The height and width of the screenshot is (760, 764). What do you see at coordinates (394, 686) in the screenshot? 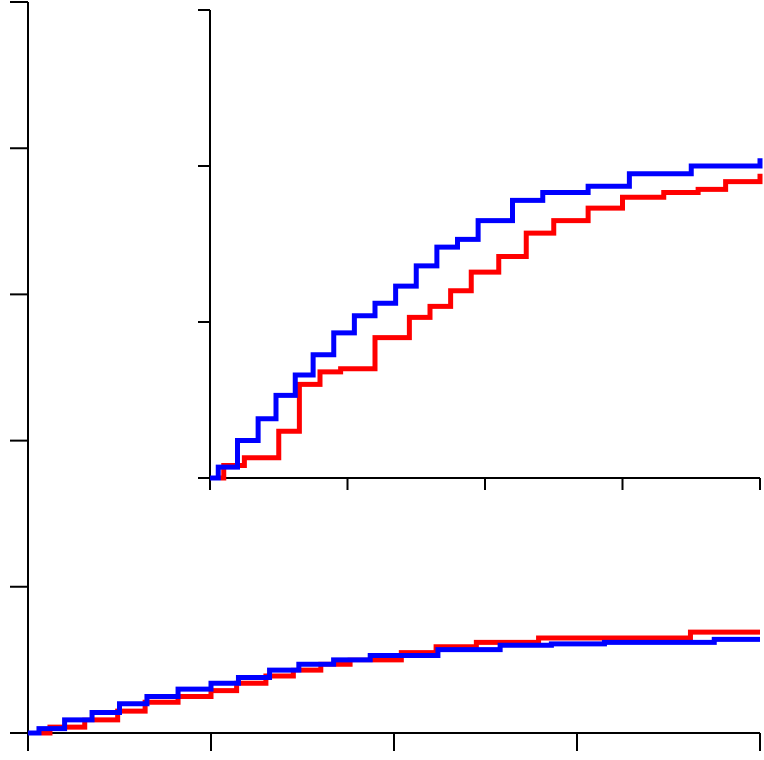
I see `series-line-blue` at bounding box center [394, 686].